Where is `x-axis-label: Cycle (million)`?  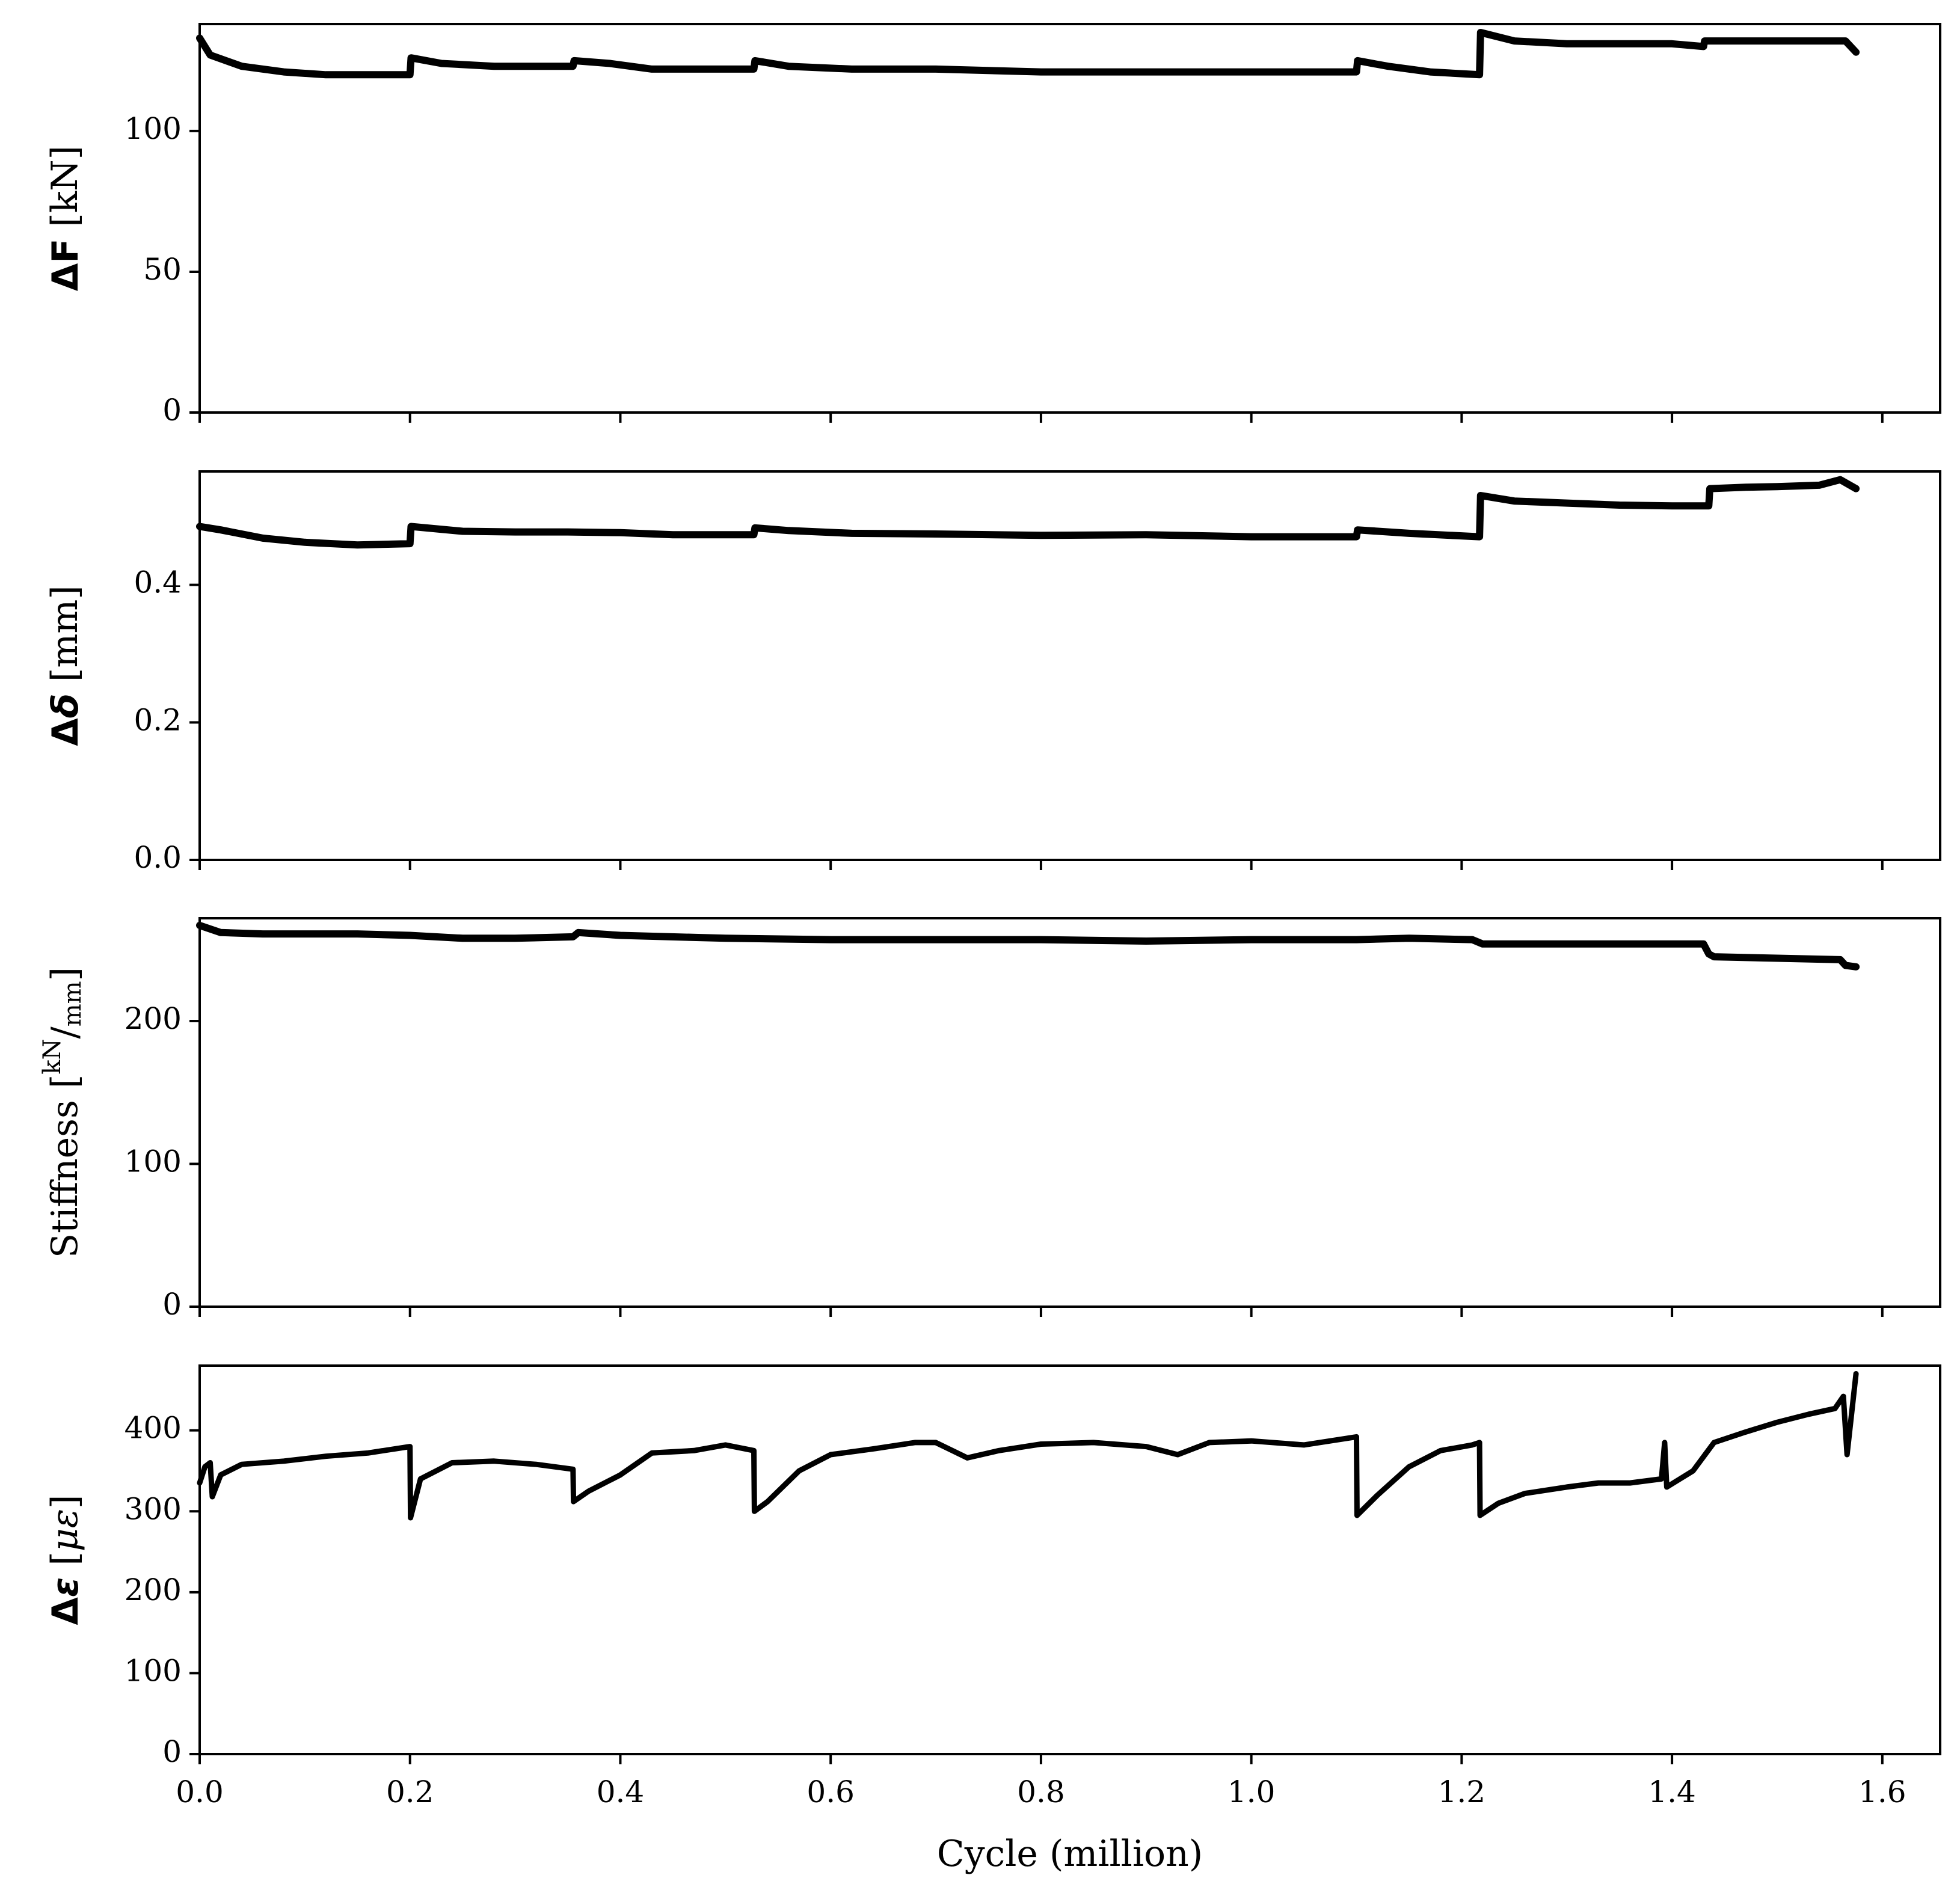 x-axis-label: Cycle (million) is located at coordinates (1070, 1854).